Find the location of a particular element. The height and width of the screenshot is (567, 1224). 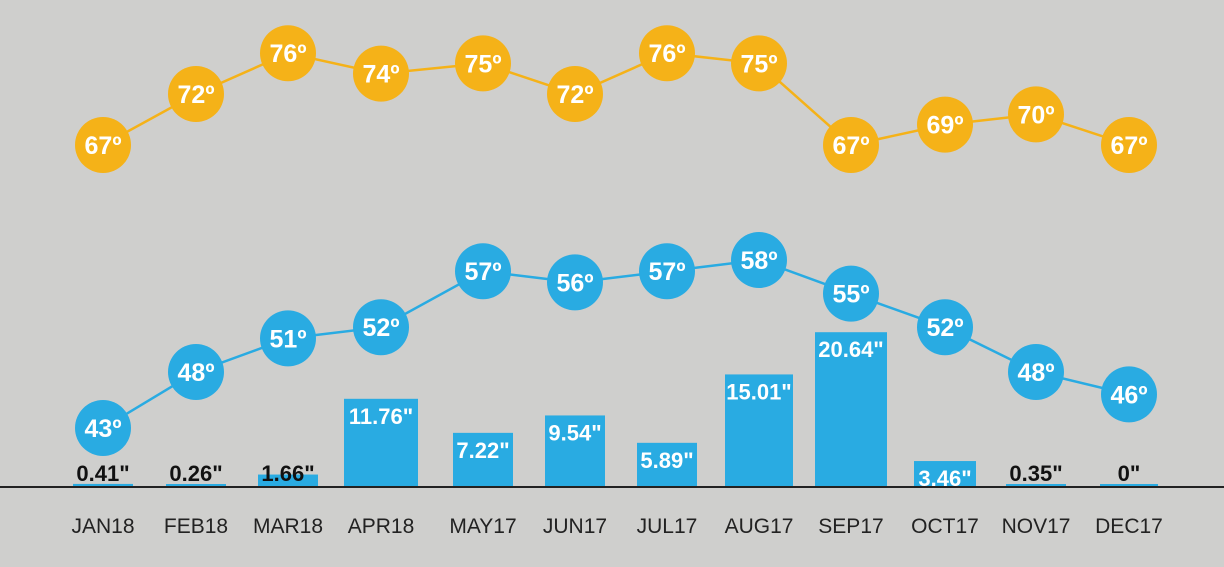

x-tick-label: AUG17 is located at coordinates (759, 526).